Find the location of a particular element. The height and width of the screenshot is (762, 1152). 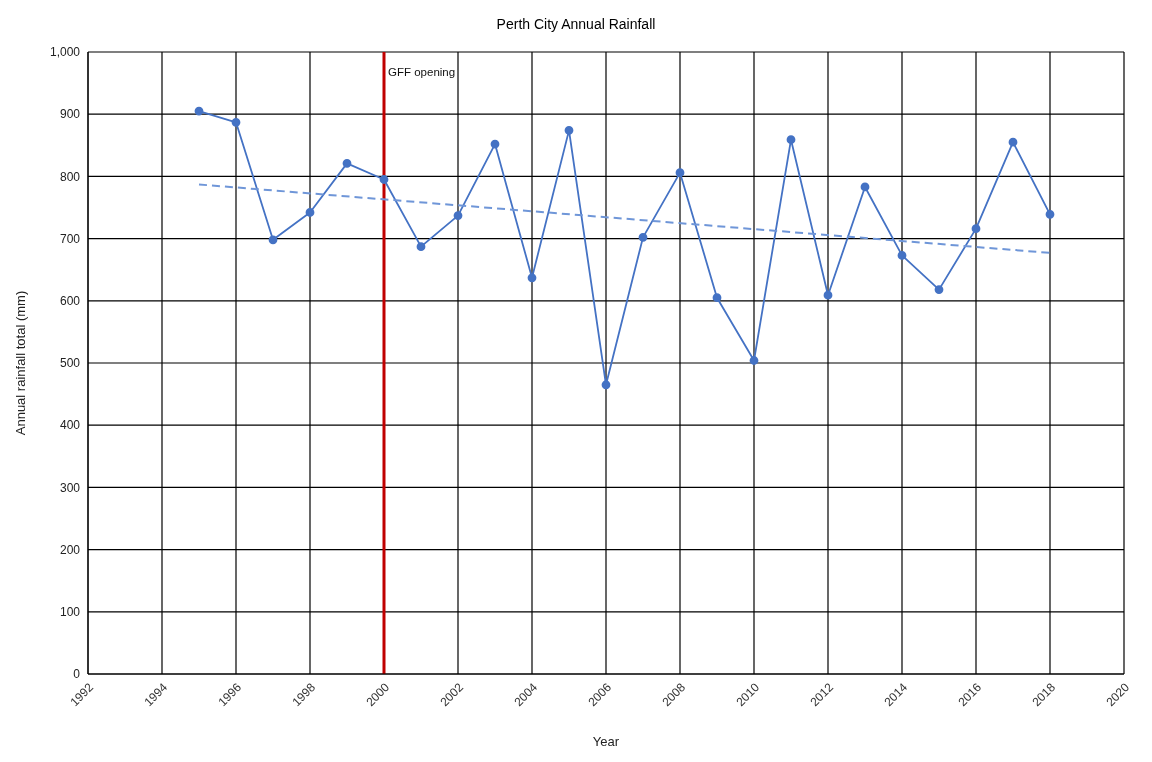

ref-line-label: GFF opening is located at coordinates (422, 72).